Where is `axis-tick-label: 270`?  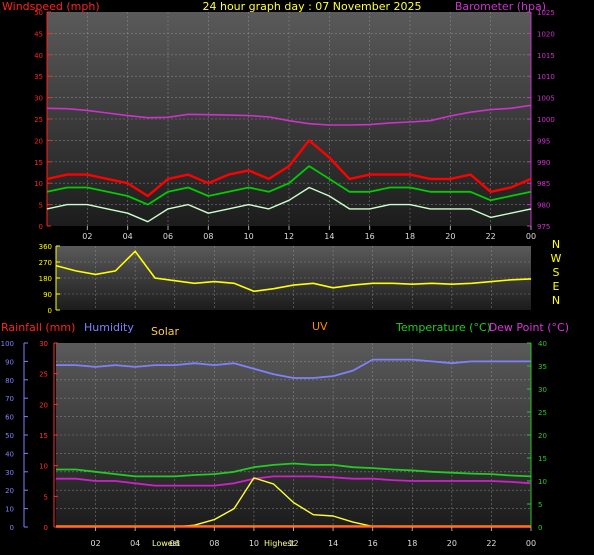 axis-tick-label: 270 is located at coordinates (45, 263).